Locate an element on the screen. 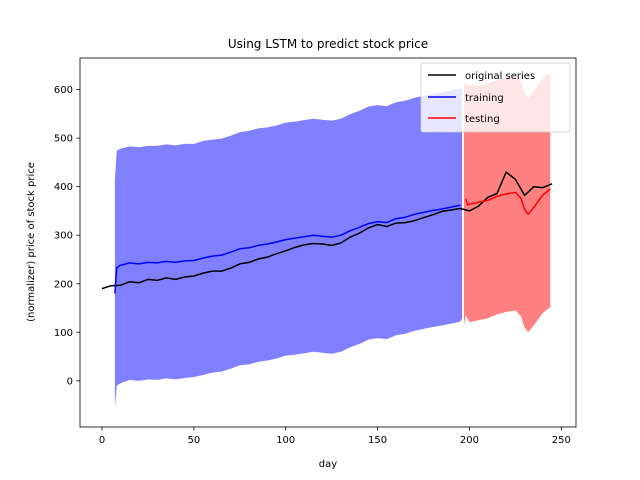  legend-label-testing: testing is located at coordinates (482, 119).